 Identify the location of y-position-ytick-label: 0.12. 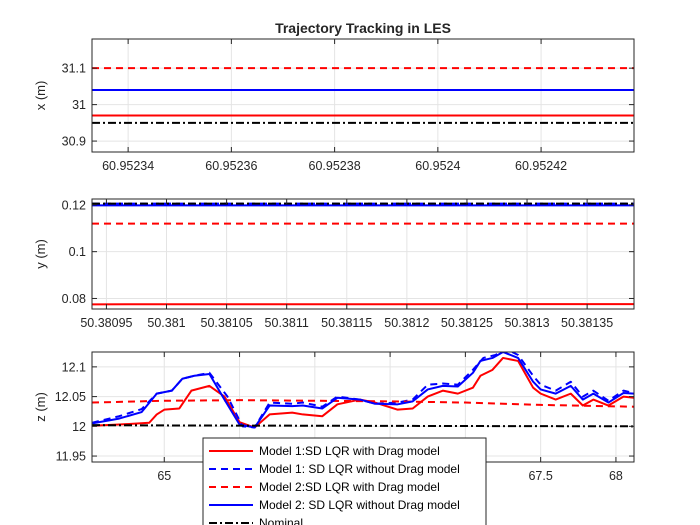
(74, 205).